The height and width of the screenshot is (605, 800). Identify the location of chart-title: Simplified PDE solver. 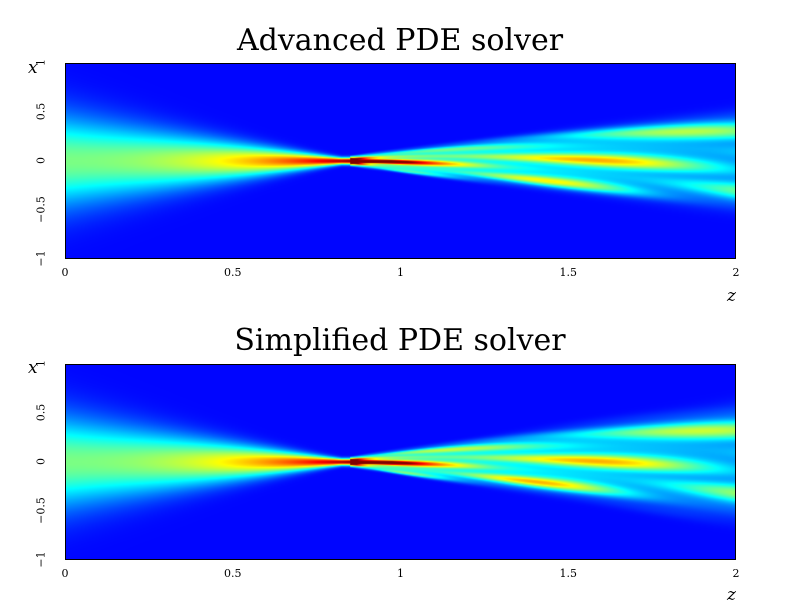
(400, 340).